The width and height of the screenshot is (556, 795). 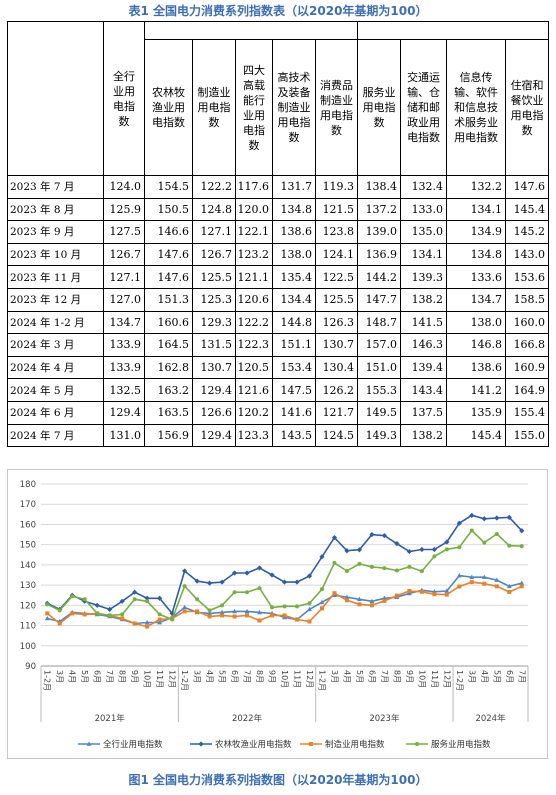 I want to click on table-cell: 139.0, so click(x=379, y=232).